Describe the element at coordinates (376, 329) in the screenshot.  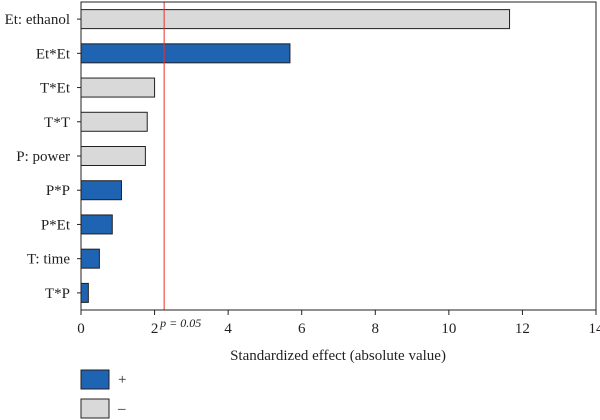
I see `x-tick-label-4: 8` at that location.